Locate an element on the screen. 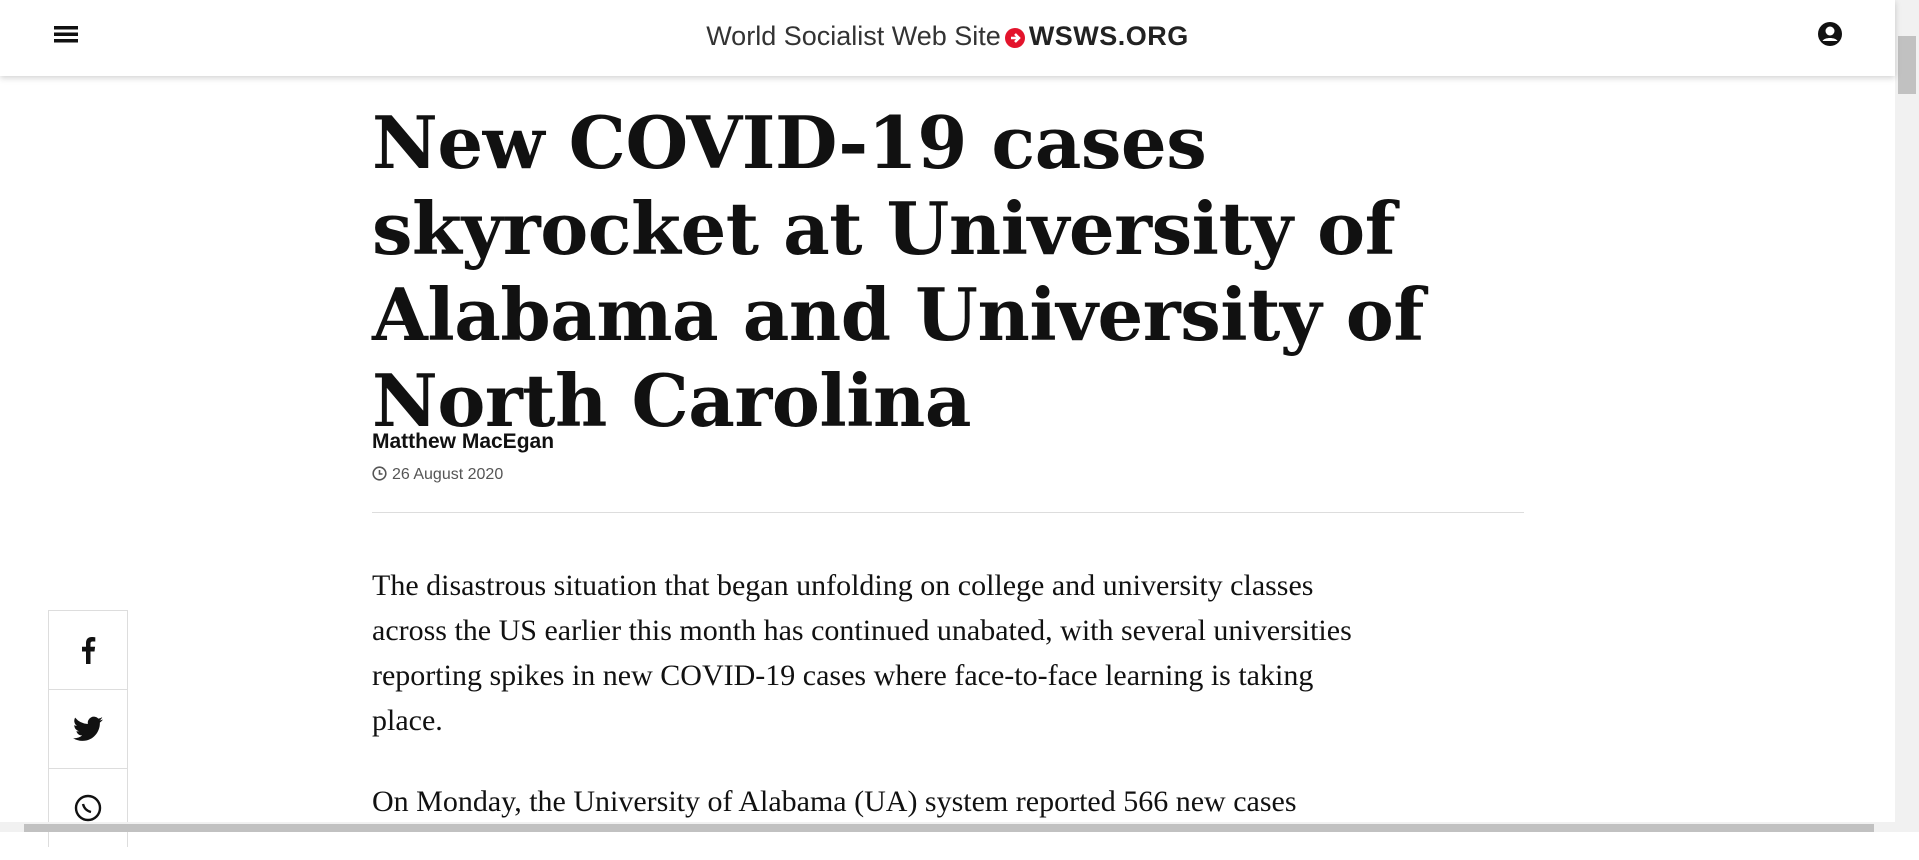  author: Matthew MacEgan is located at coordinates (463, 441).